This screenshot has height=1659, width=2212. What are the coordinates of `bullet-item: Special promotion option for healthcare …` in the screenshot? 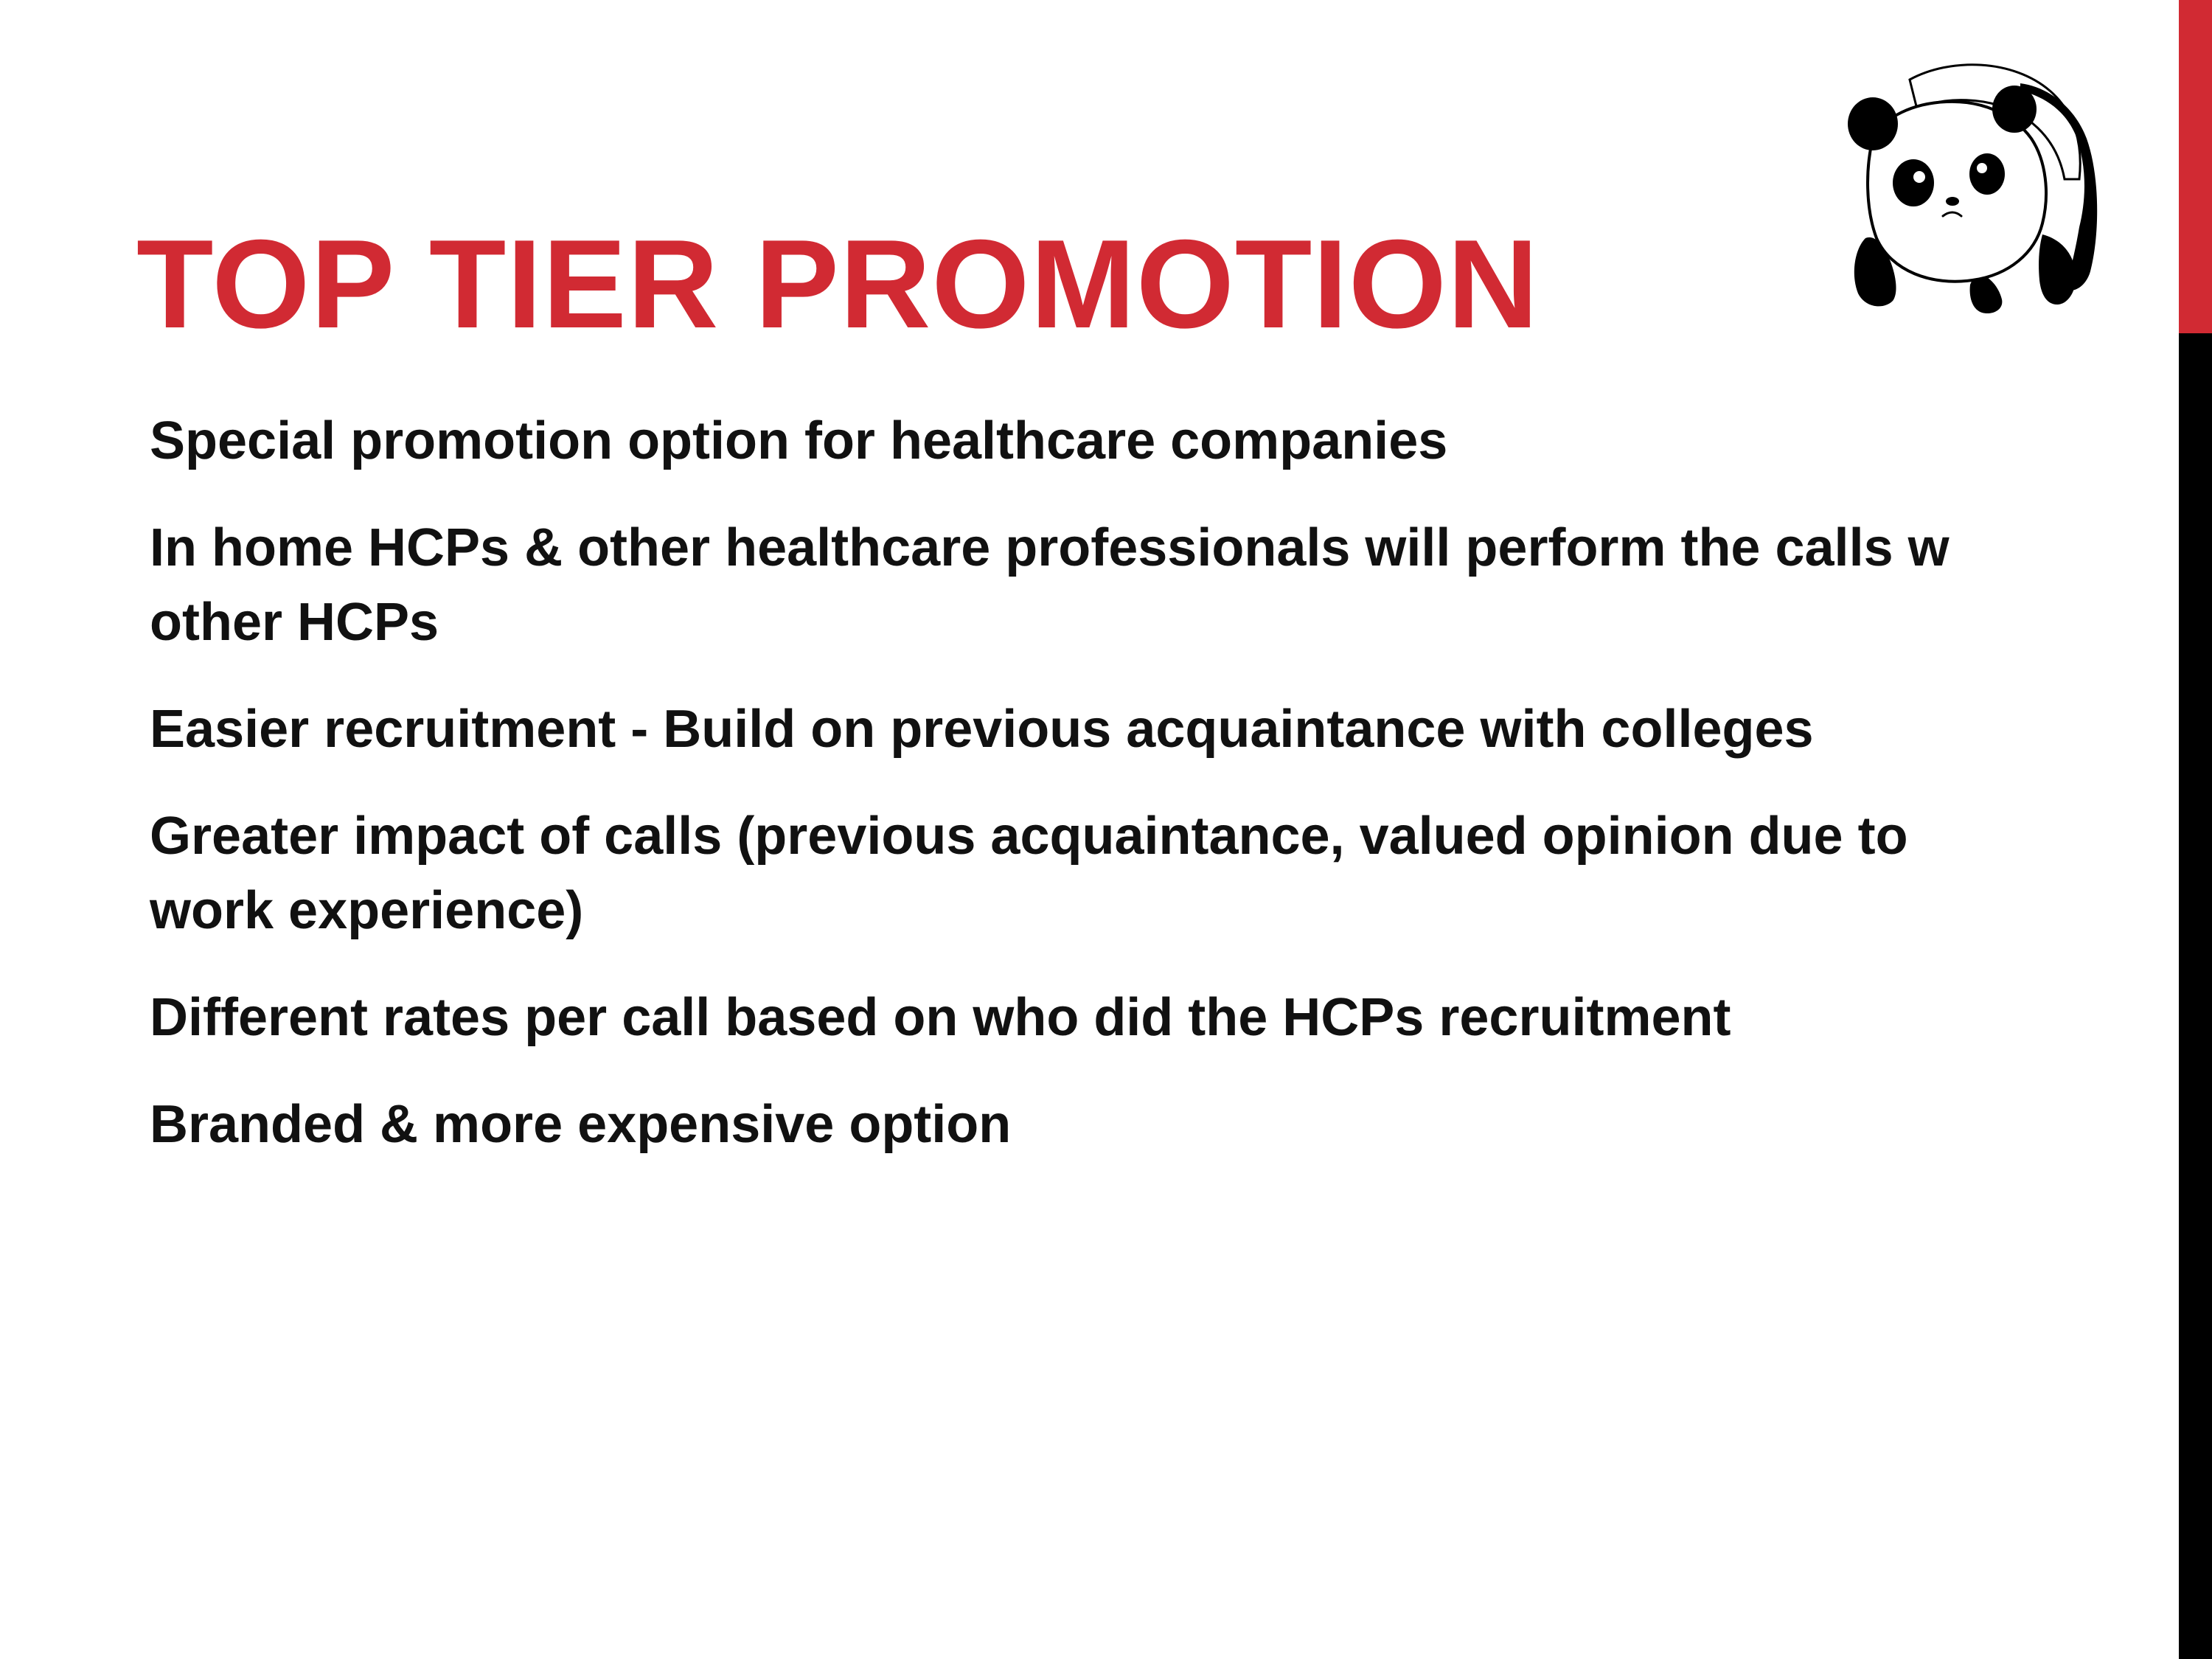 It's located at (799, 440).